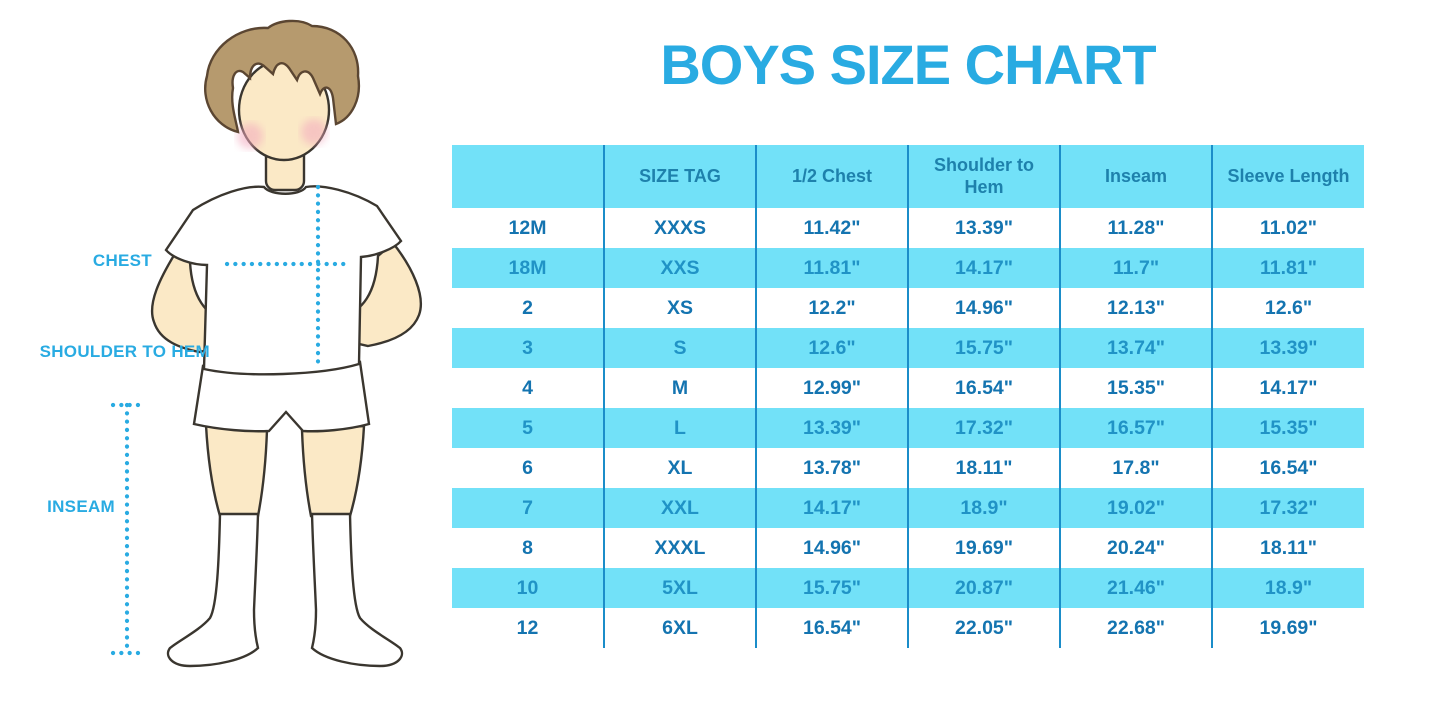 The height and width of the screenshot is (723, 1445). What do you see at coordinates (124, 351) in the screenshot?
I see `shoulder-to-hem-label: SHOULDER TO HEM` at bounding box center [124, 351].